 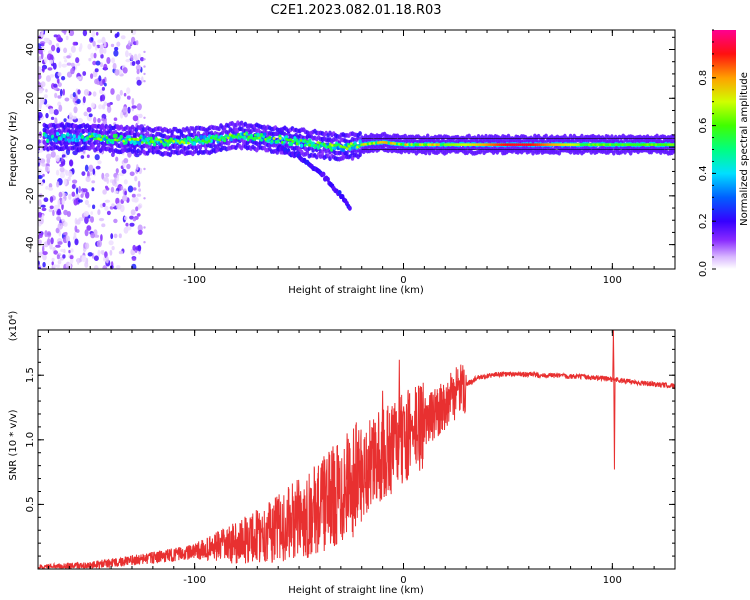 I want to click on heatmap-y-tick-label: 20, so click(x=30, y=98).